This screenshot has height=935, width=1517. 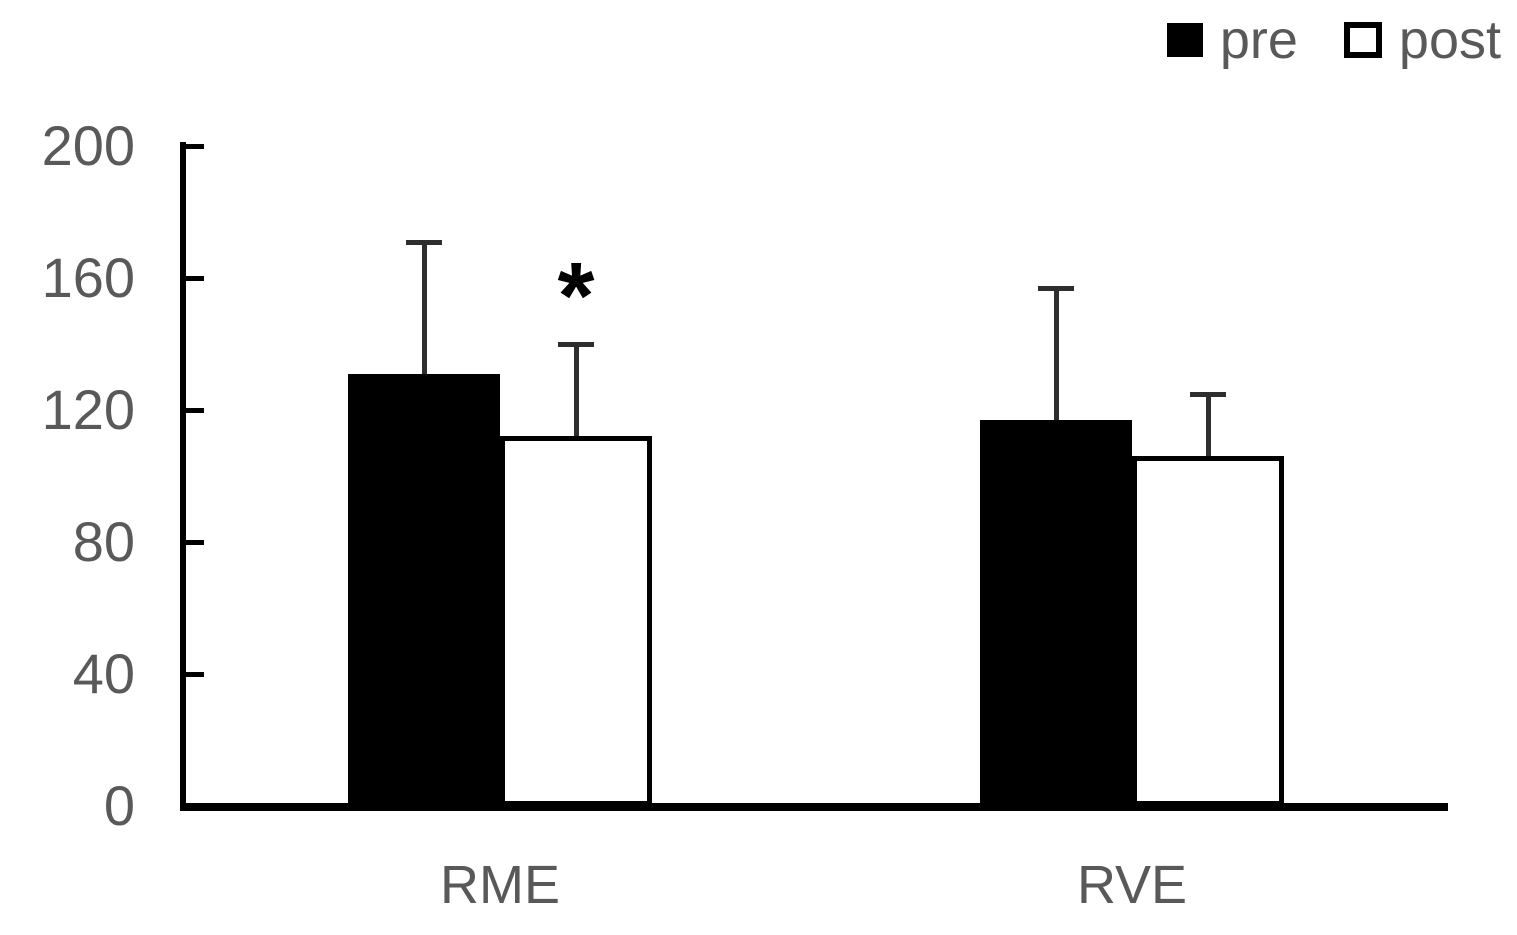 What do you see at coordinates (424, 242) in the screenshot?
I see `error-bar-cap-pre-RME` at bounding box center [424, 242].